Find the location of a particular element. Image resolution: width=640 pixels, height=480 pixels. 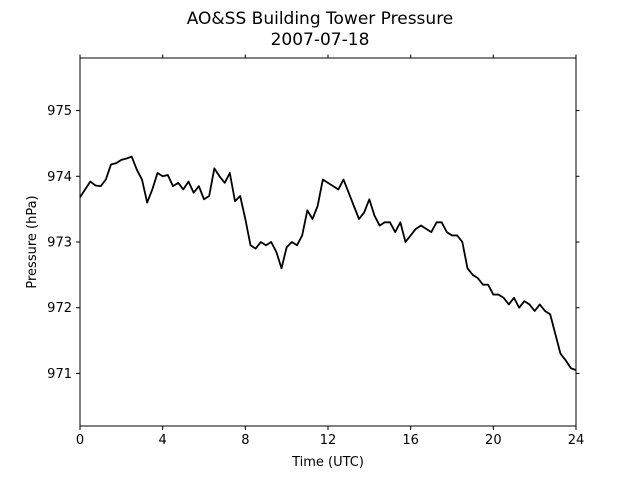

x-tick-label: 4 is located at coordinates (163, 440).